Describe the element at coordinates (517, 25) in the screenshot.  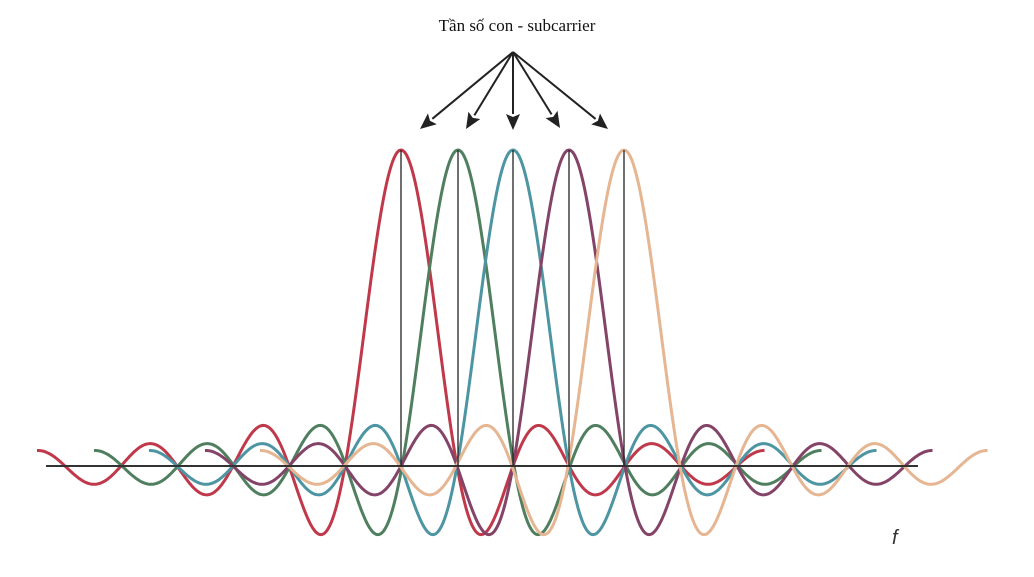
I see `diagram-title: Tần số con - subcarrier` at that location.